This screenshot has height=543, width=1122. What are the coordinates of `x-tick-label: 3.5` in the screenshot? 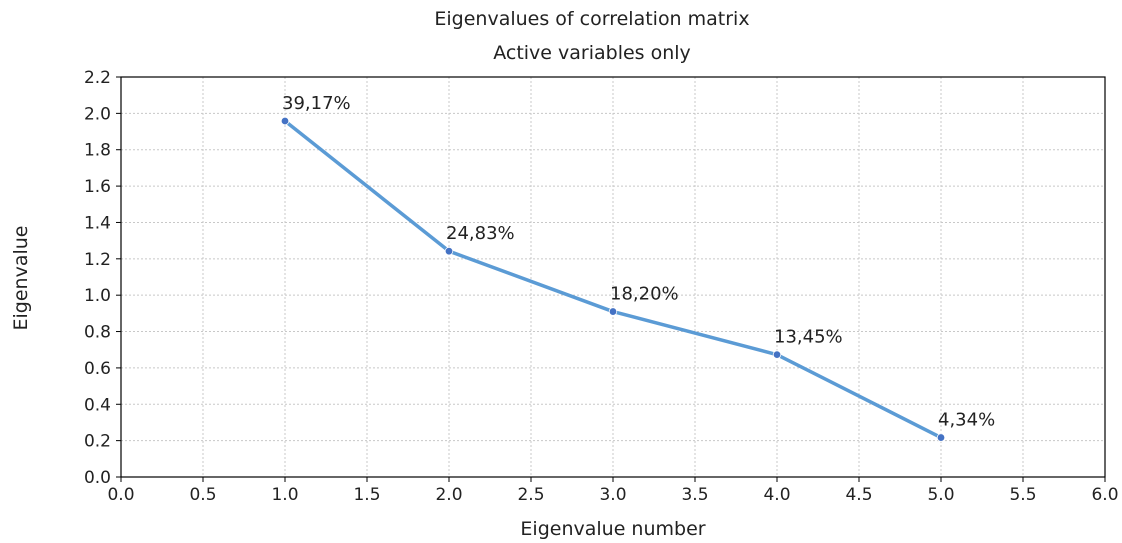 It's located at (694, 495).